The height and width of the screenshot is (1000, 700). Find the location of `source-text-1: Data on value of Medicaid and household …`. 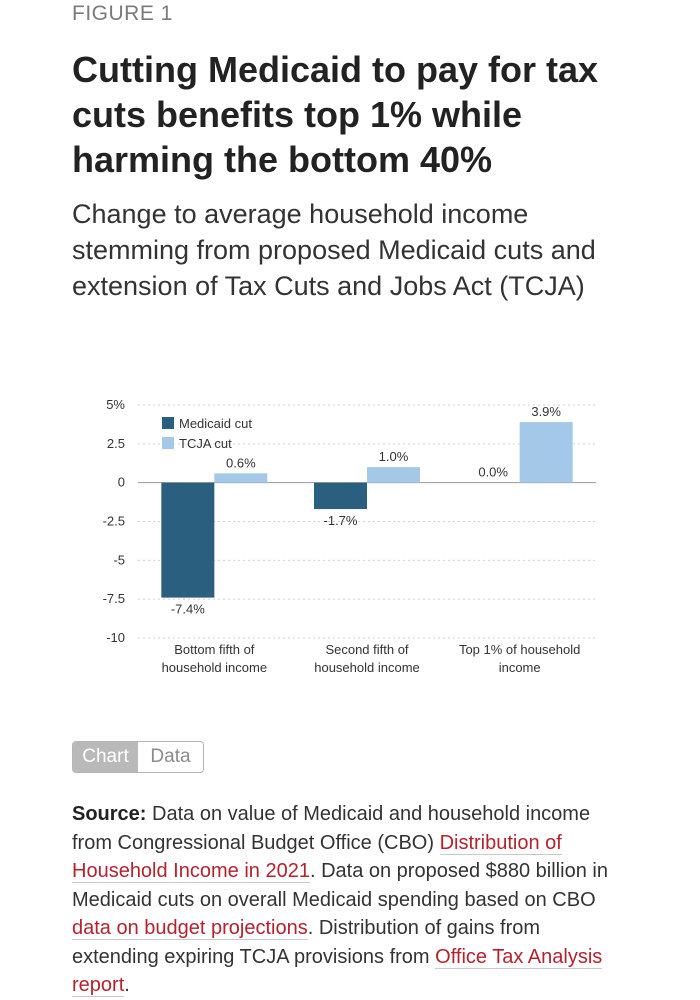

source-text-1: Data on value of Medicaid and household … is located at coordinates (331, 828).